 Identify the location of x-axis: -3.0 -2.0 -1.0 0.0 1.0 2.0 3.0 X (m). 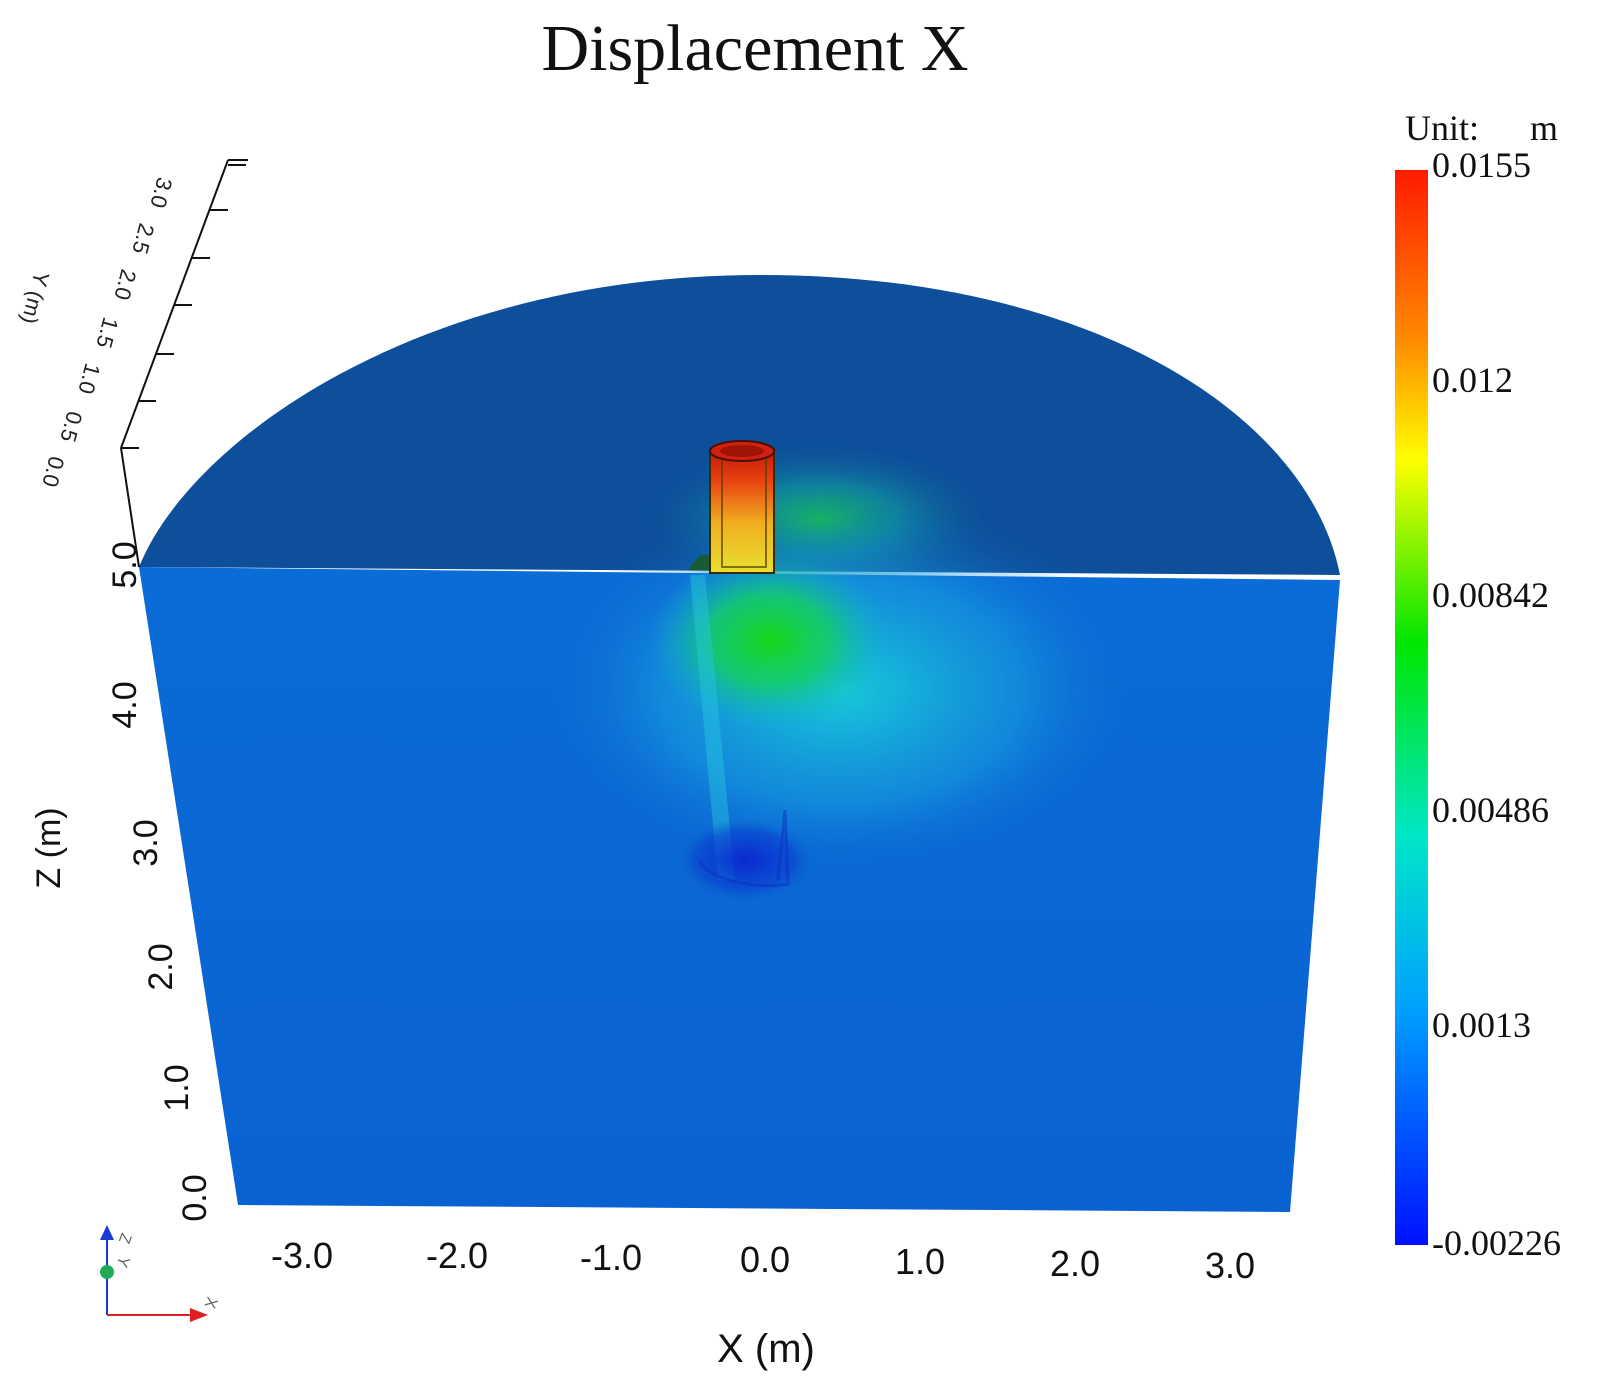
(763, 1303).